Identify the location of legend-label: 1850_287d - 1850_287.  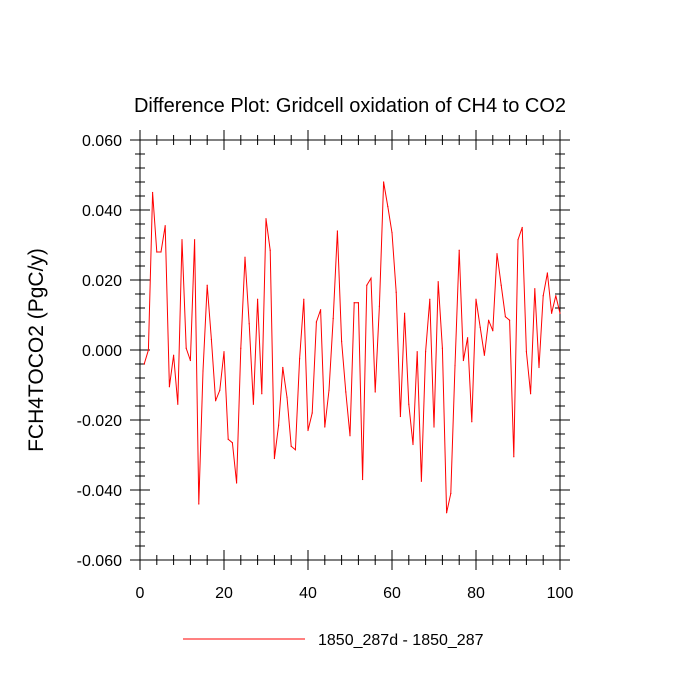
(401, 640).